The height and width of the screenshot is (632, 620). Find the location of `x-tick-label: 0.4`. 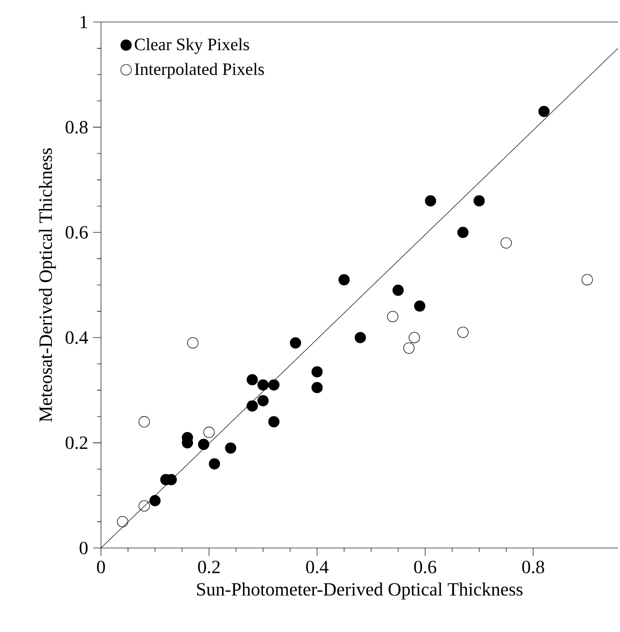

x-tick-label: 0.4 is located at coordinates (317, 567).